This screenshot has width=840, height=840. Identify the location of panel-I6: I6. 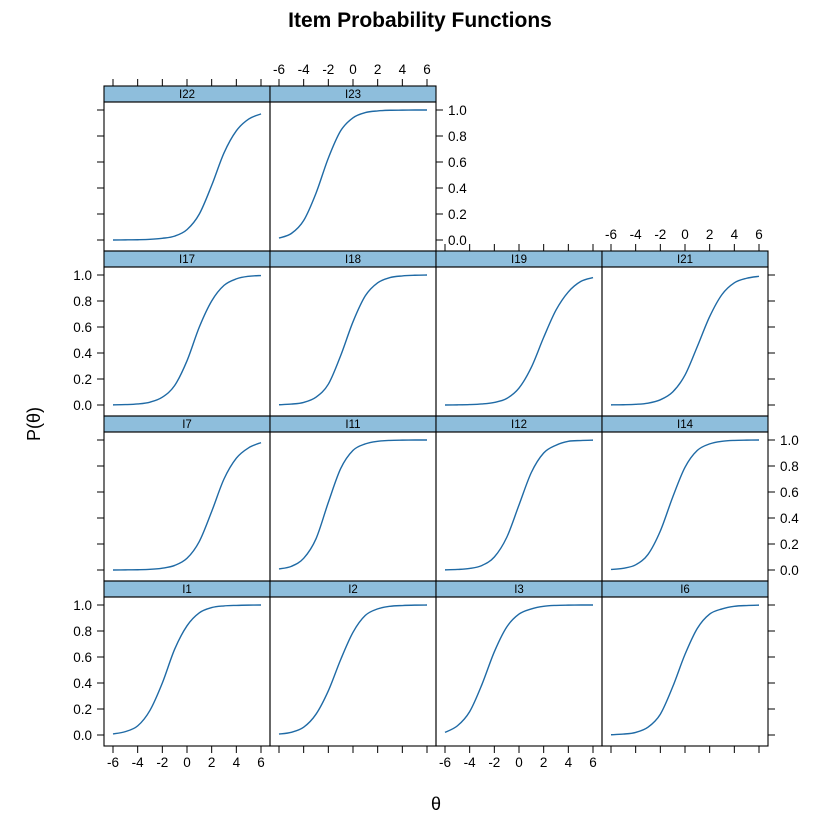
(685, 663).